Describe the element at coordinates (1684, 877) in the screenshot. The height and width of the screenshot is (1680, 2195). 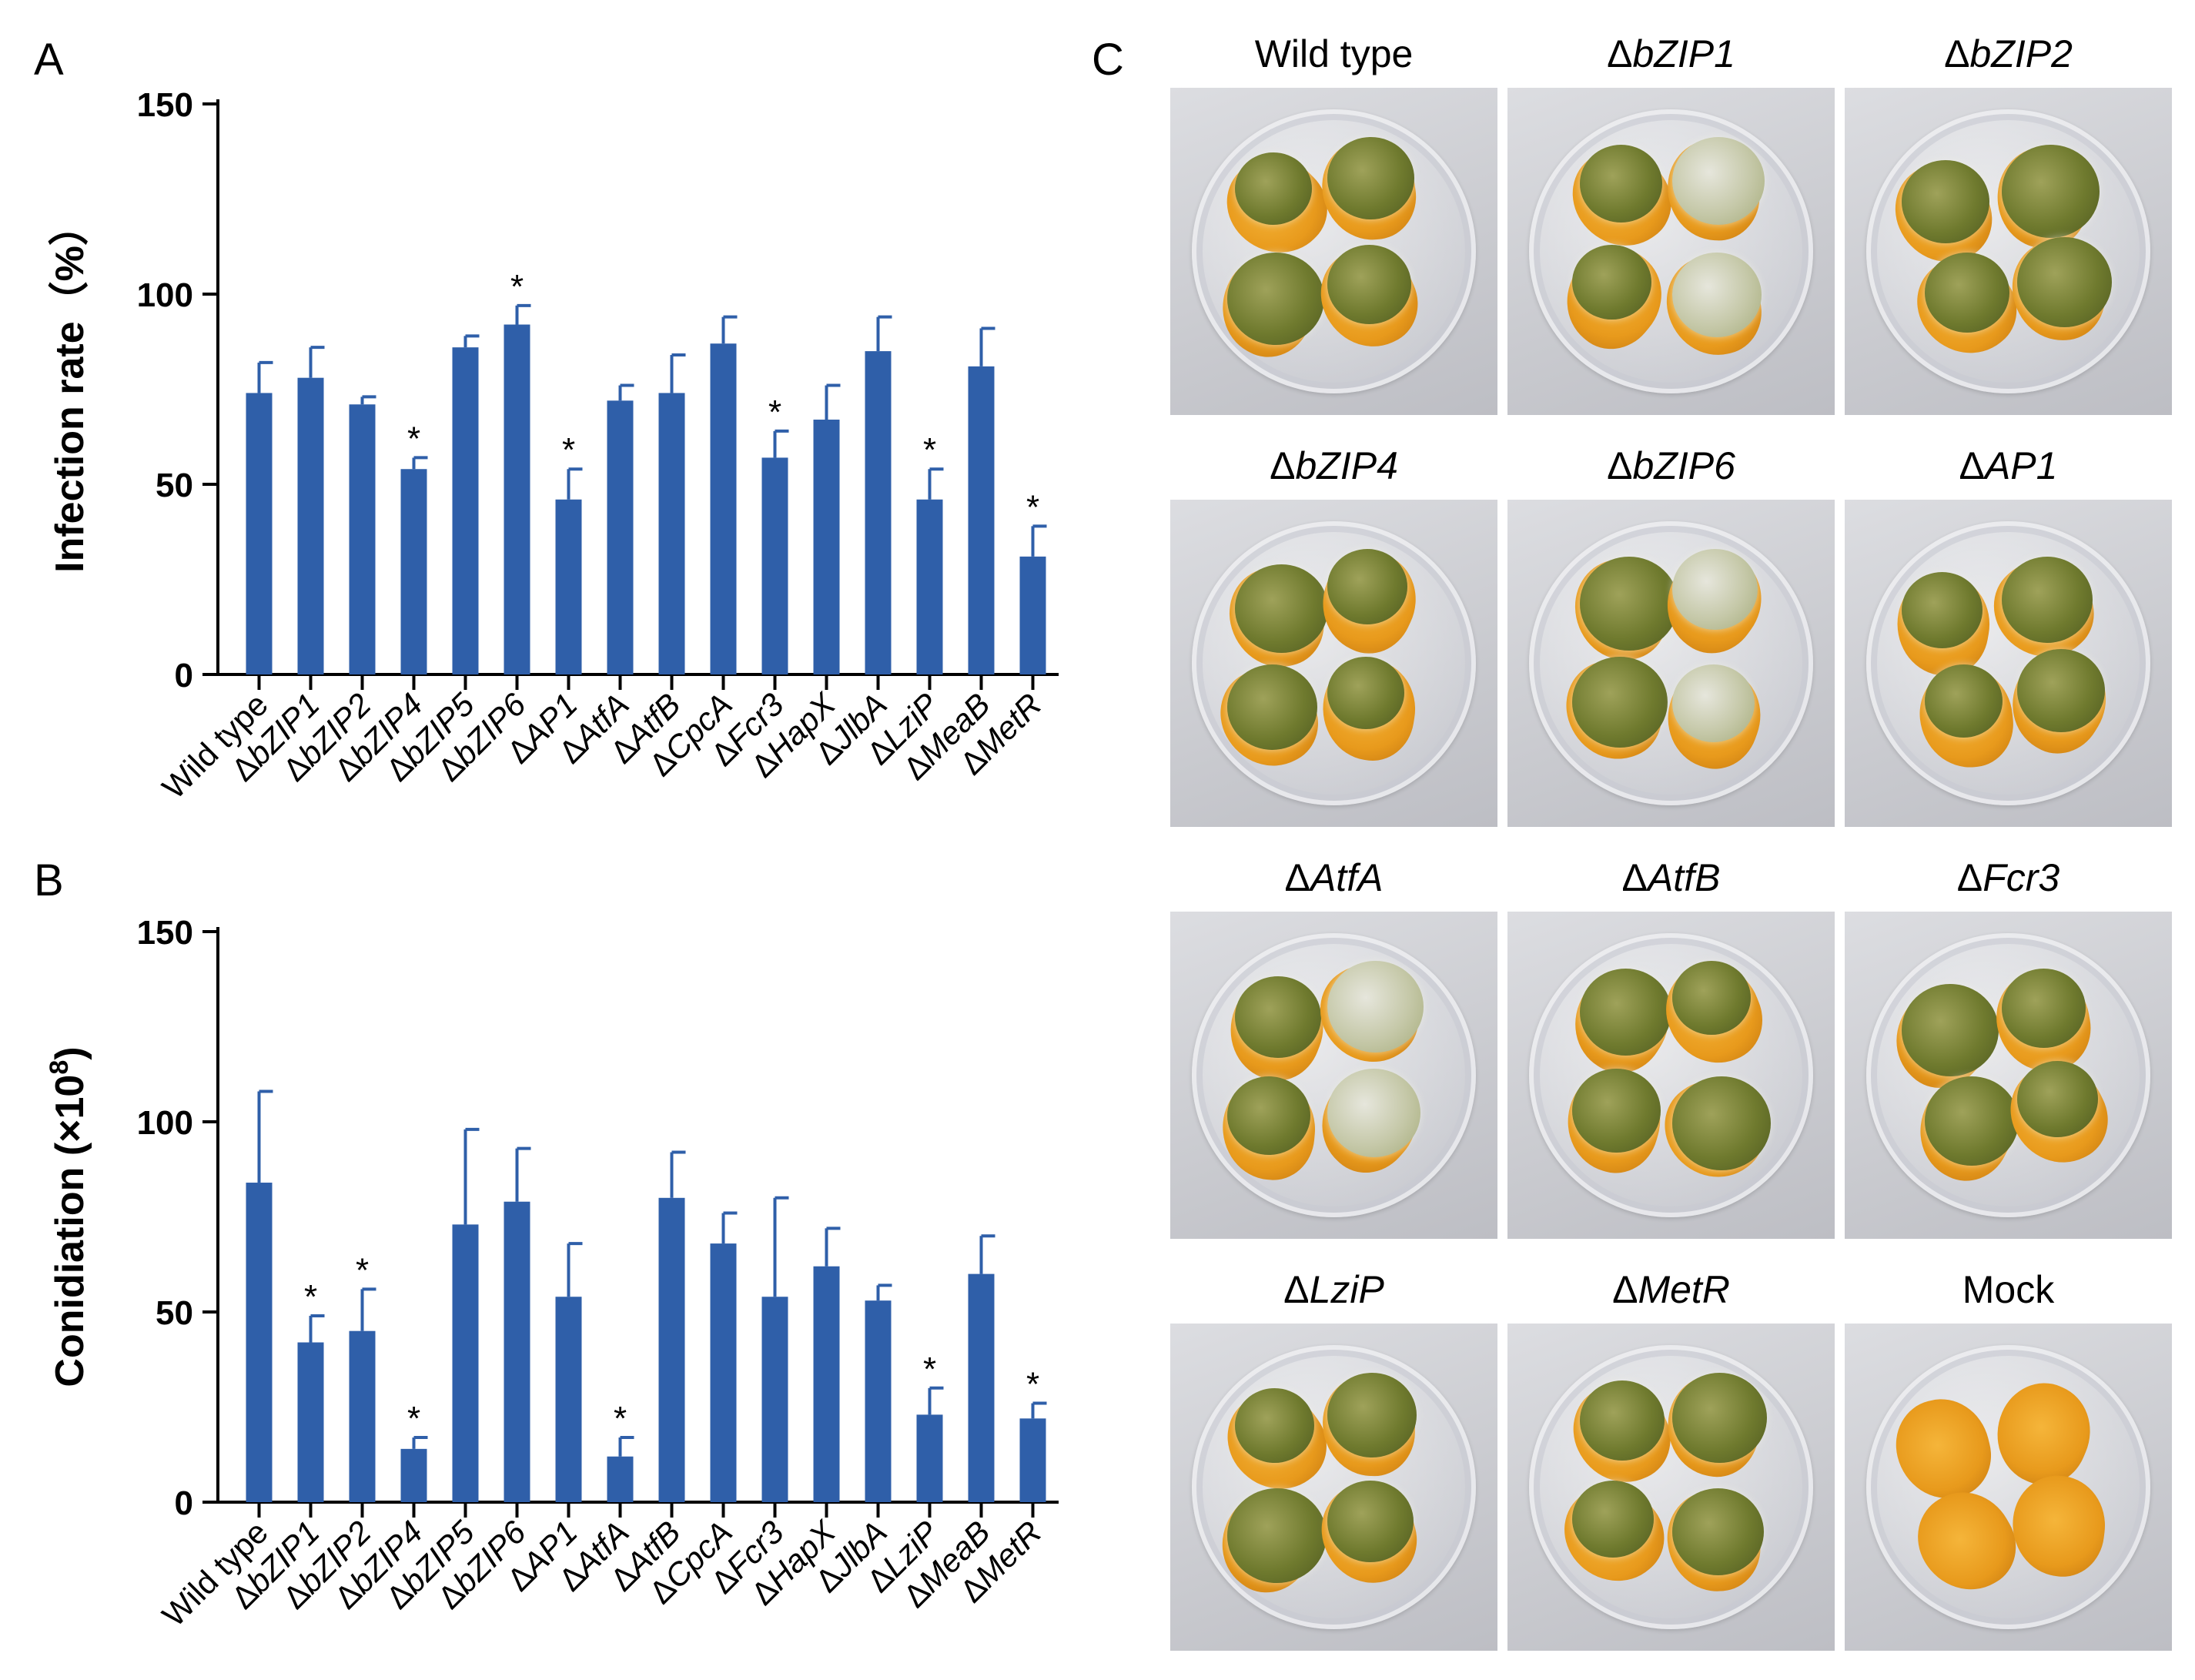
I see `photo-title-name: AtfB` at that location.